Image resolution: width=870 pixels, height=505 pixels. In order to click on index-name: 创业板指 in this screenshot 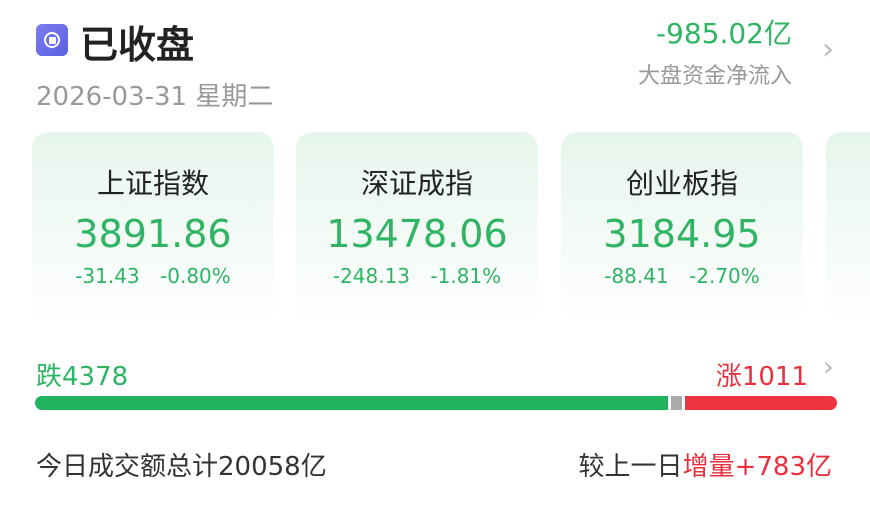, I will do `click(681, 183)`.